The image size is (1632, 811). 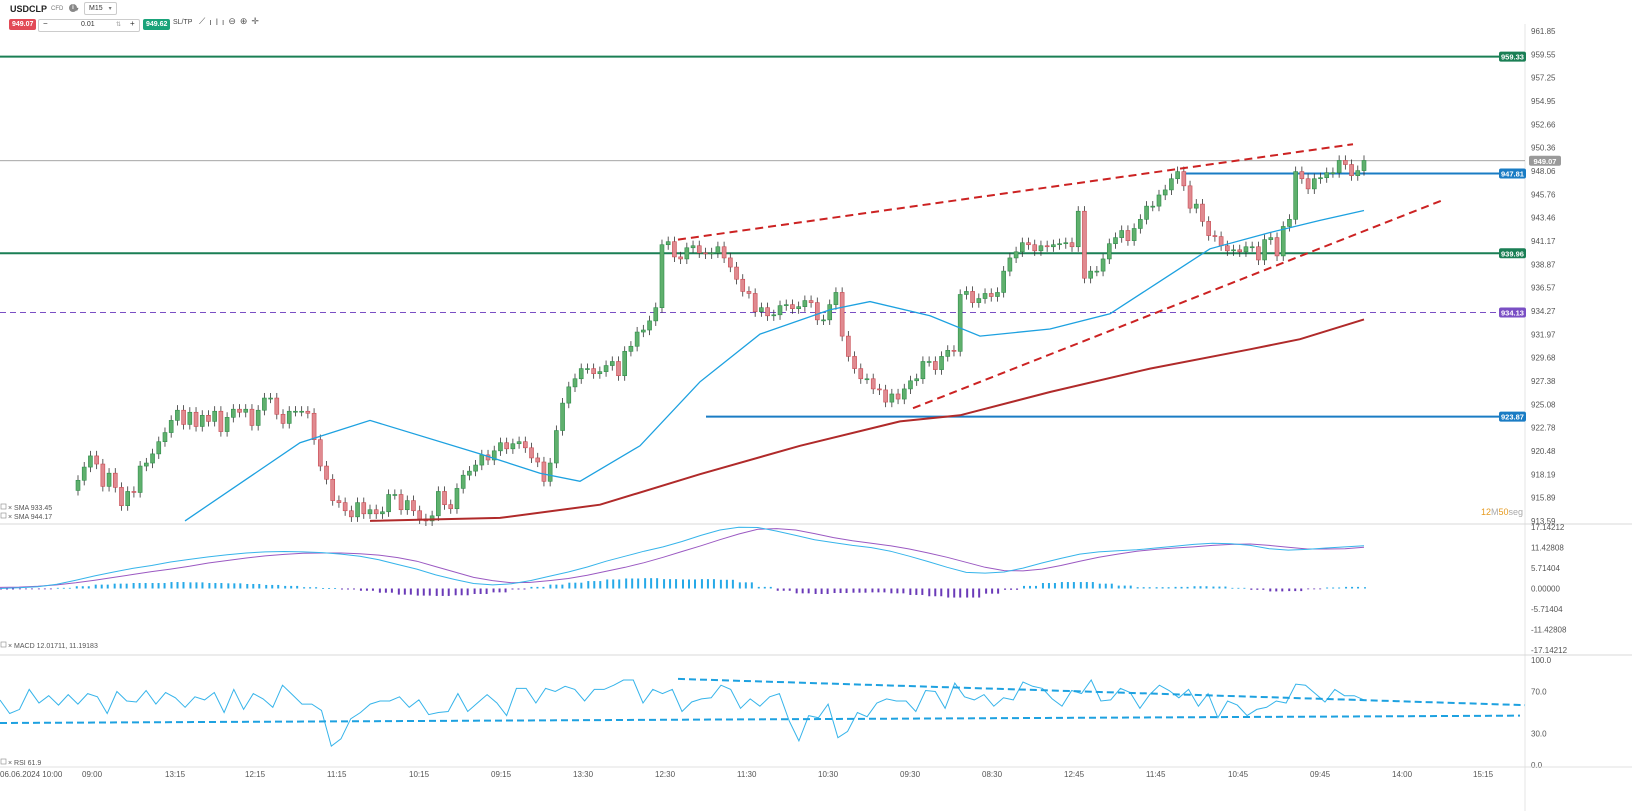 I want to click on drawing-tools-icon: ⟋, so click(x=204, y=21).